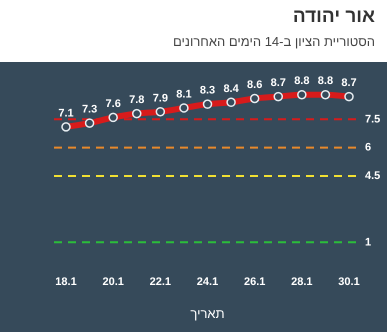  I want to click on data-label: 8.4, so click(231, 88).